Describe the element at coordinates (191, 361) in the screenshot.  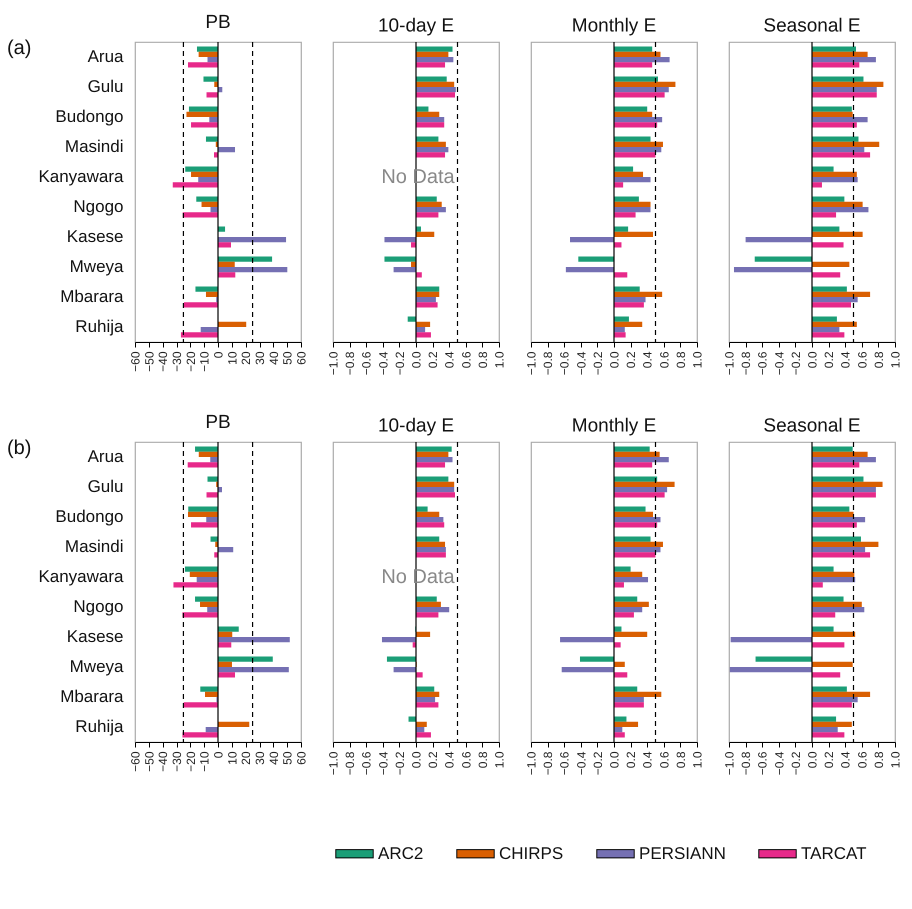
I see `x-tick-label: −20` at that location.